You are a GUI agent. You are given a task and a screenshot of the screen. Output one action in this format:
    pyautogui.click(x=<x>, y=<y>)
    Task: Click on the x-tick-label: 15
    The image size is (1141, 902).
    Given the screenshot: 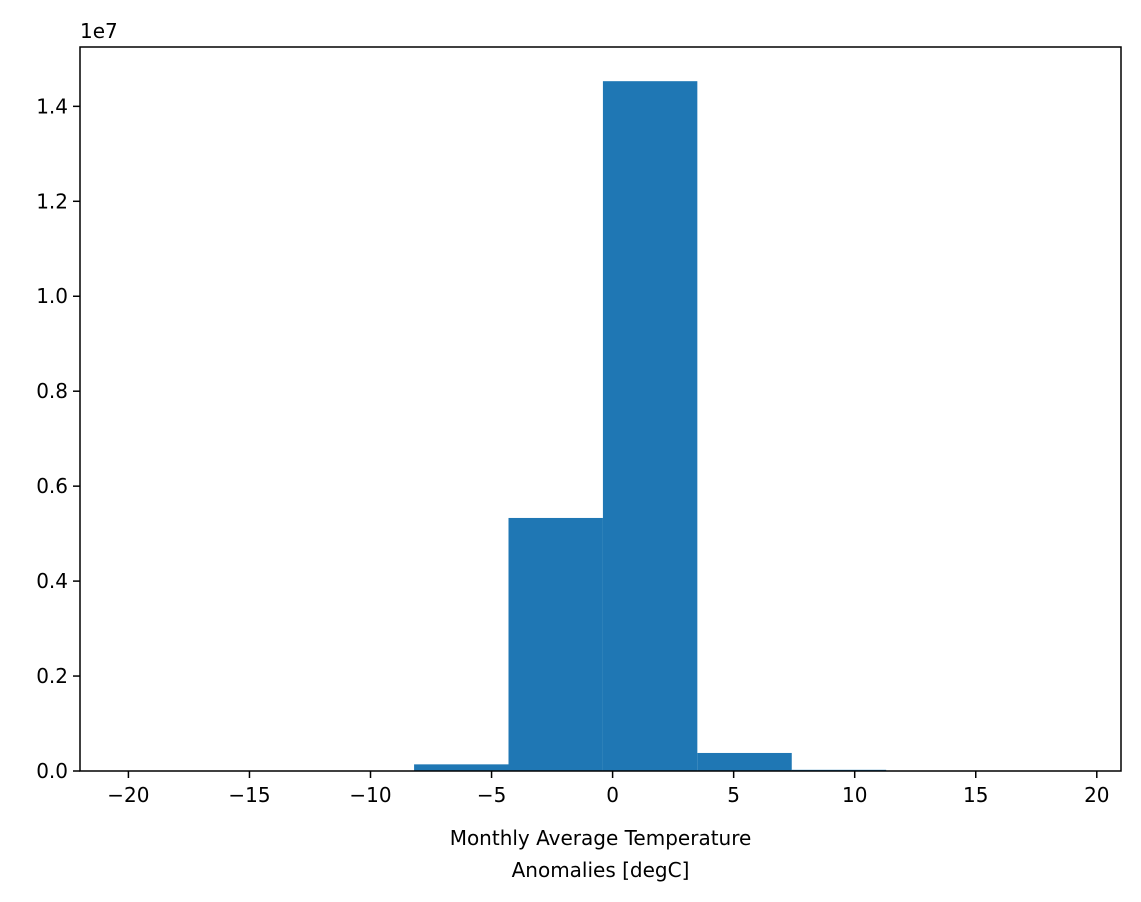 What is the action you would take?
    pyautogui.click(x=975, y=795)
    